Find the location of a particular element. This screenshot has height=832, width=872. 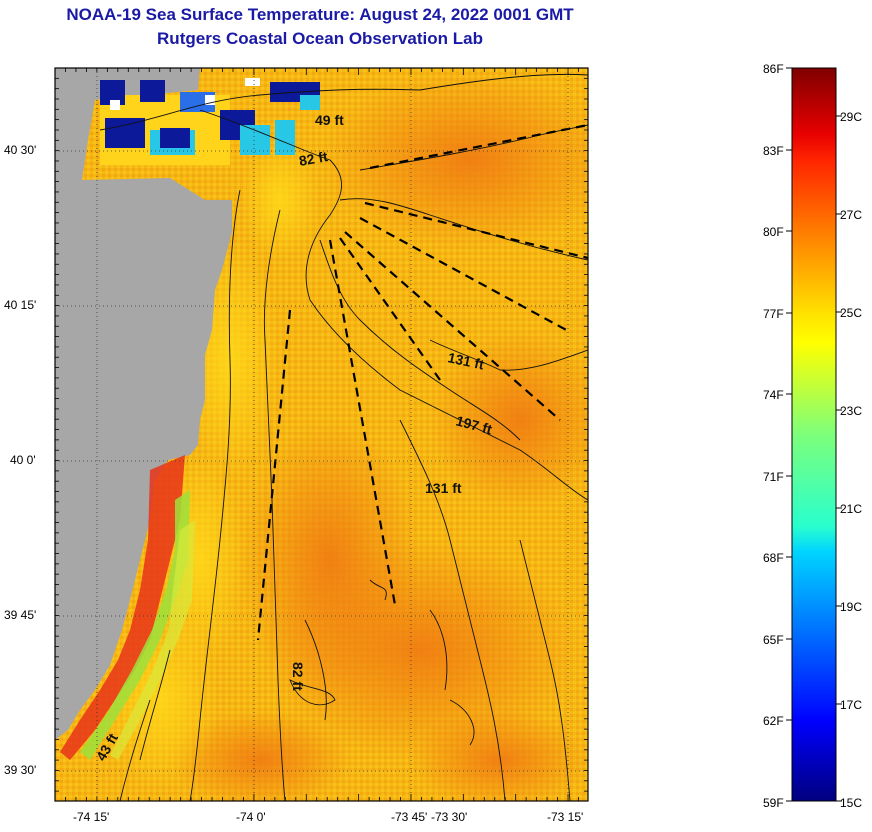

lat-label: 39 30' is located at coordinates (20, 770).